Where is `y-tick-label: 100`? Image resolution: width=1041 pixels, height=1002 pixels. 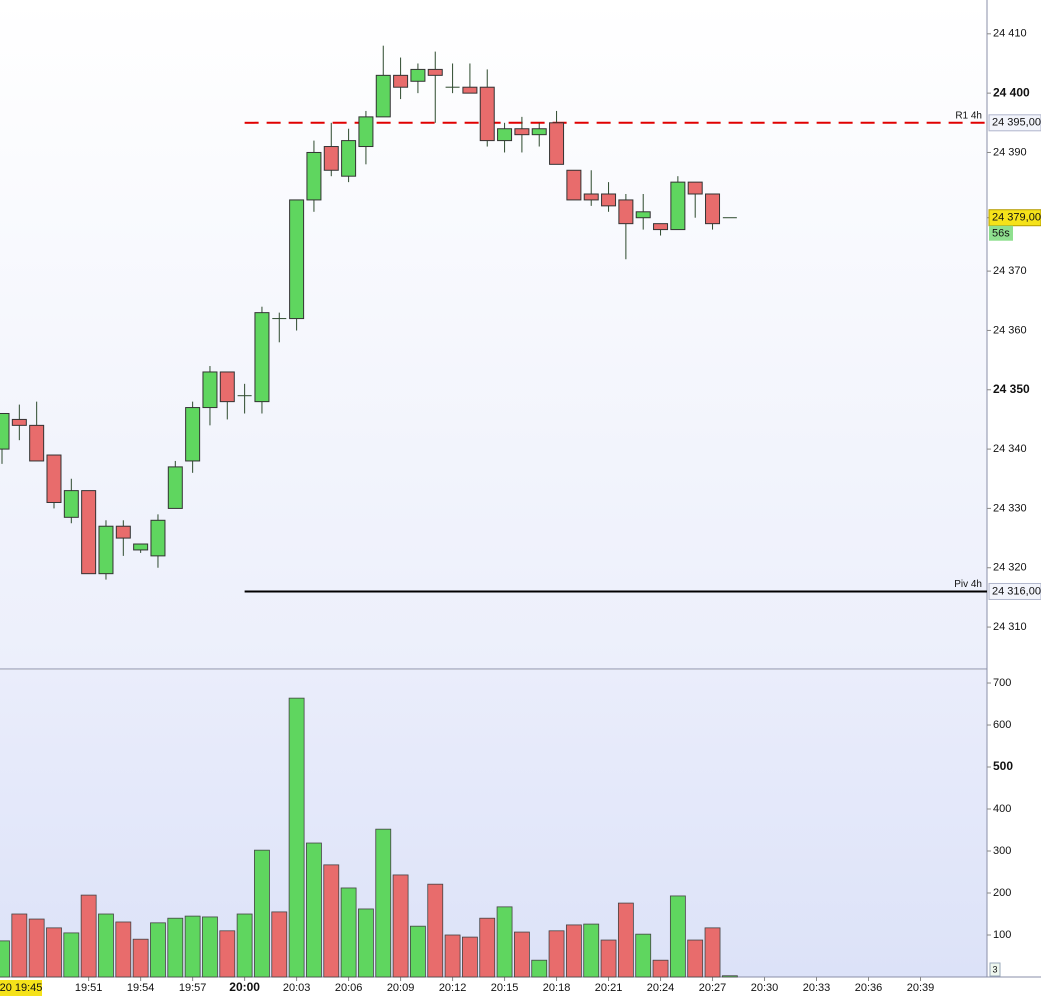
y-tick-label: 100 is located at coordinates (1002, 935).